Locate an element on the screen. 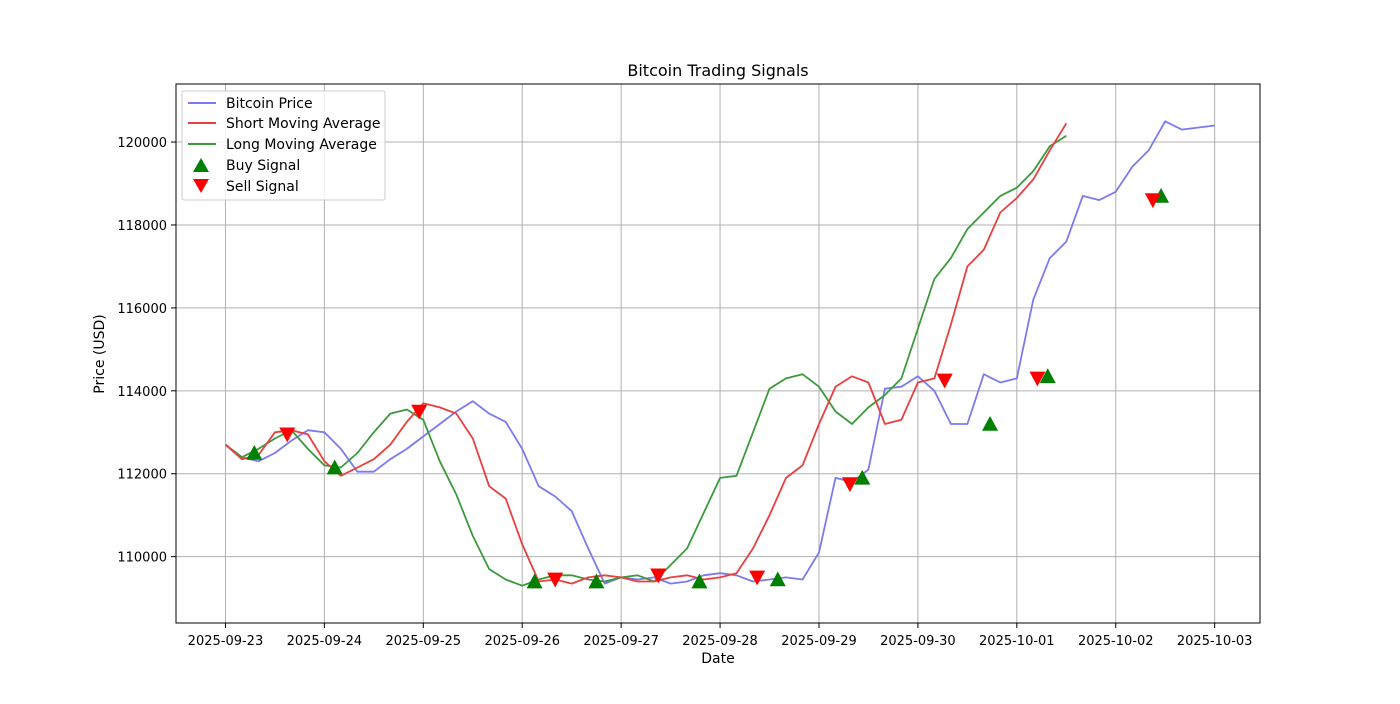 The image size is (1400, 704). x-tick-label: 2025-09-23 is located at coordinates (226, 641).